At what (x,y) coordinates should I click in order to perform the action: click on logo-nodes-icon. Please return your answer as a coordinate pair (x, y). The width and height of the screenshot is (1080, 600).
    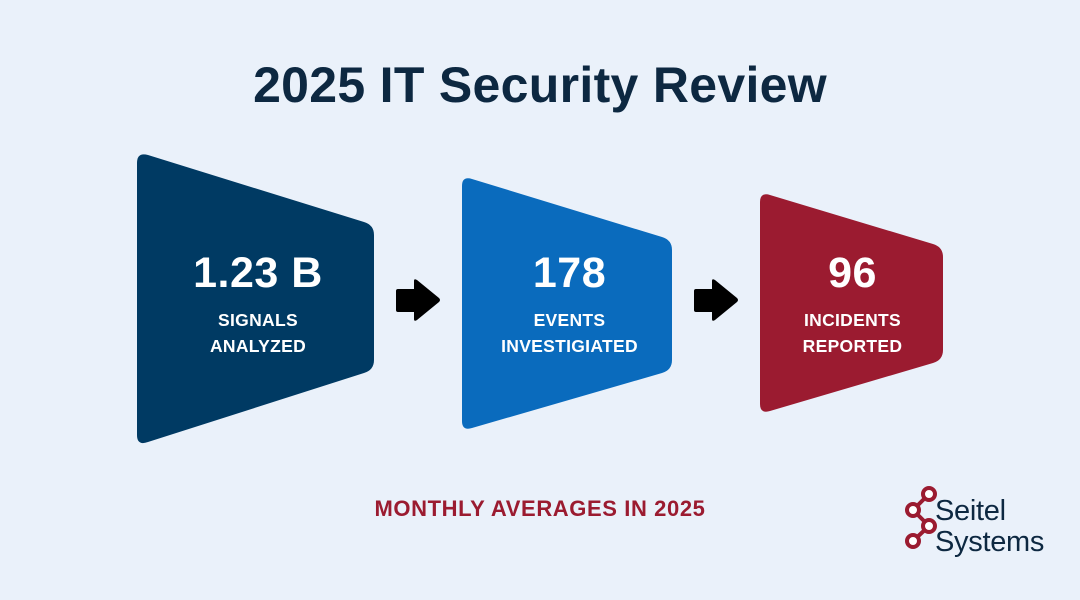
    Looking at the image, I should click on (921, 517).